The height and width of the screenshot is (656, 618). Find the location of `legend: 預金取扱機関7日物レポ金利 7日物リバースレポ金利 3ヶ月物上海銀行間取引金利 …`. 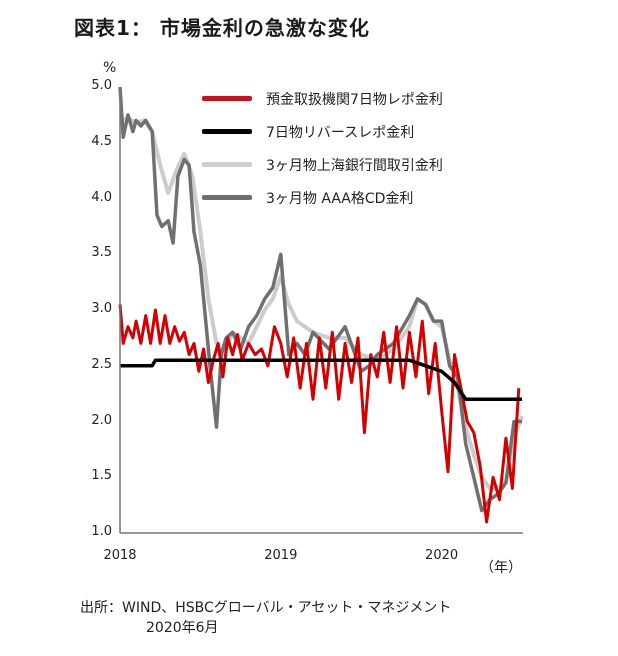

legend: 預金取扱機関7日物レポ金利 7日物リバースレポ金利 3ヶ月物上海銀行間取引金利 … is located at coordinates (322, 148).